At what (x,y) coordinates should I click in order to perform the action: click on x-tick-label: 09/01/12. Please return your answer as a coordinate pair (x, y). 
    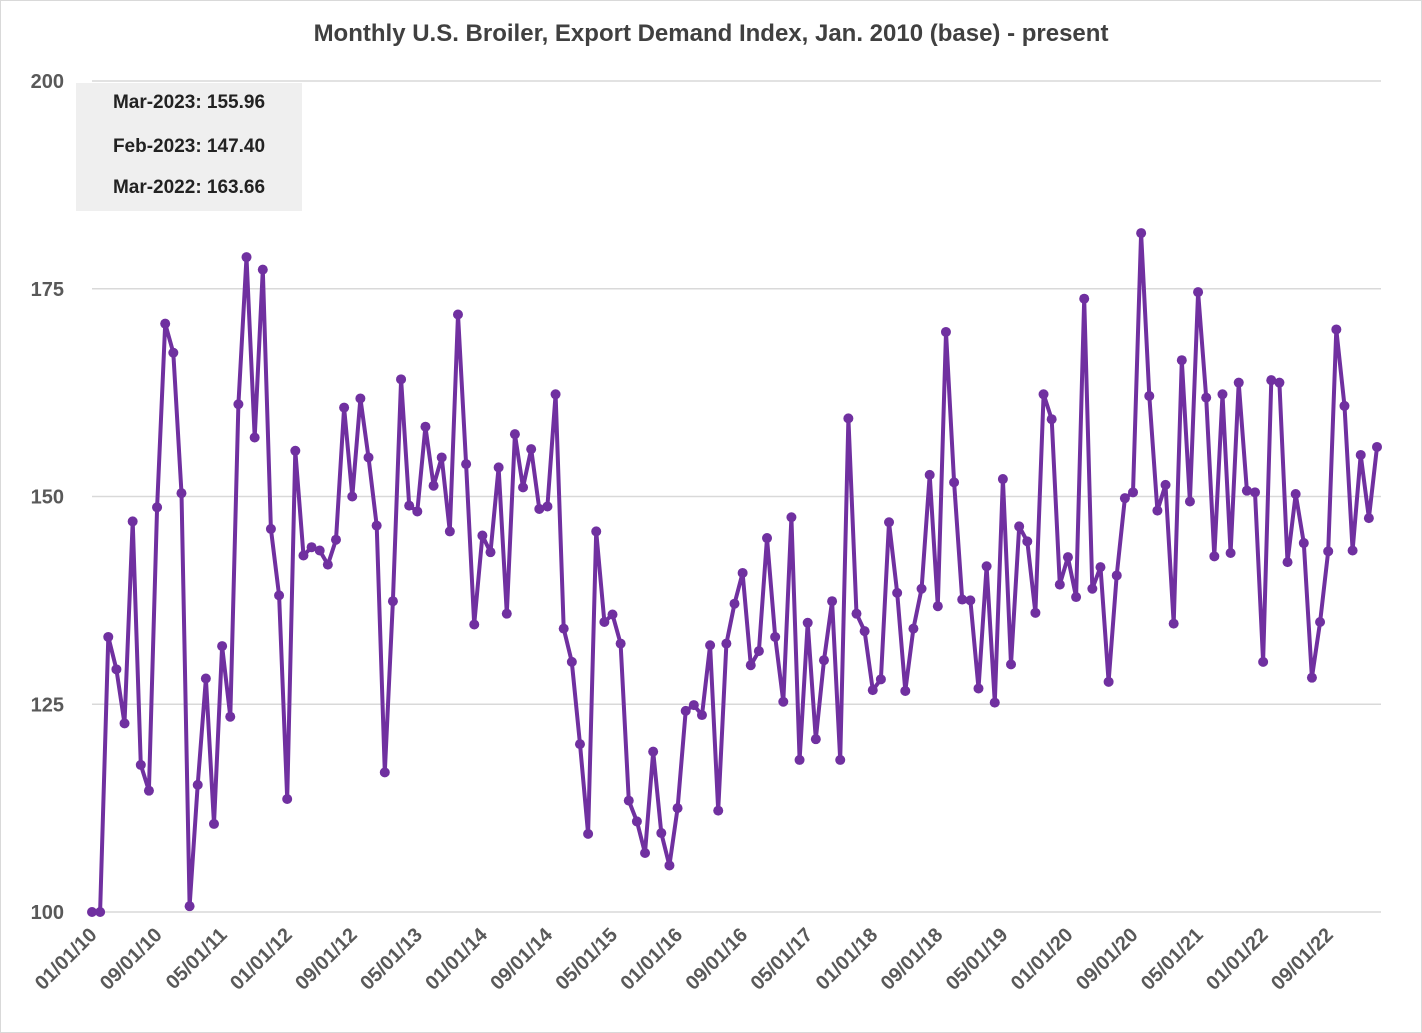
    Looking at the image, I should click on (326, 959).